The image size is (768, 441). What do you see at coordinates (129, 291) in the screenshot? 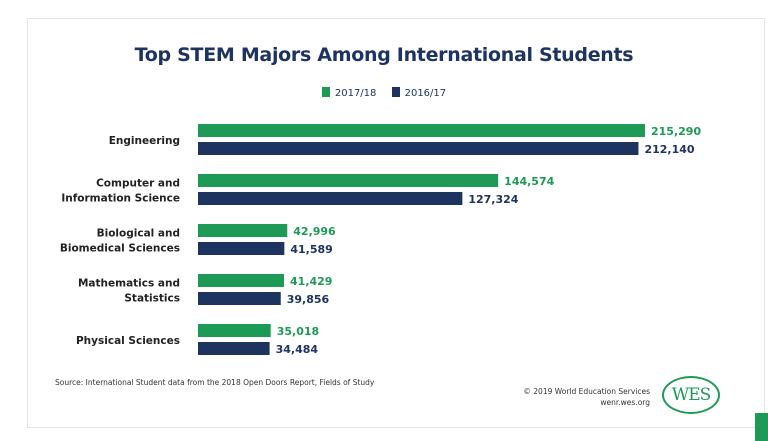
I see `category-label: Mathematics and Statistics` at bounding box center [129, 291].